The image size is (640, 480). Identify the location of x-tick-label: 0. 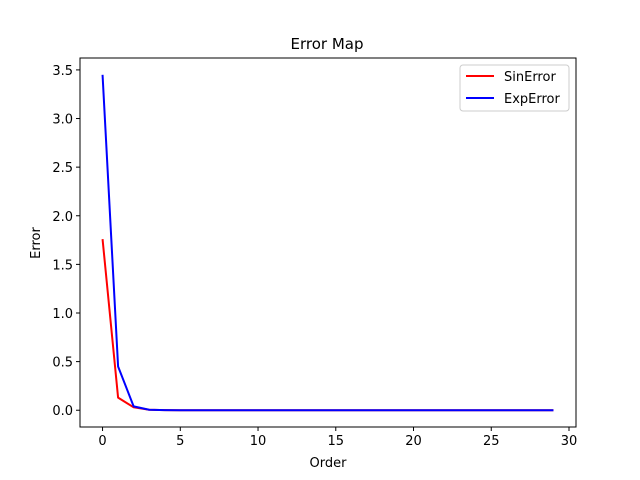
(102, 441).